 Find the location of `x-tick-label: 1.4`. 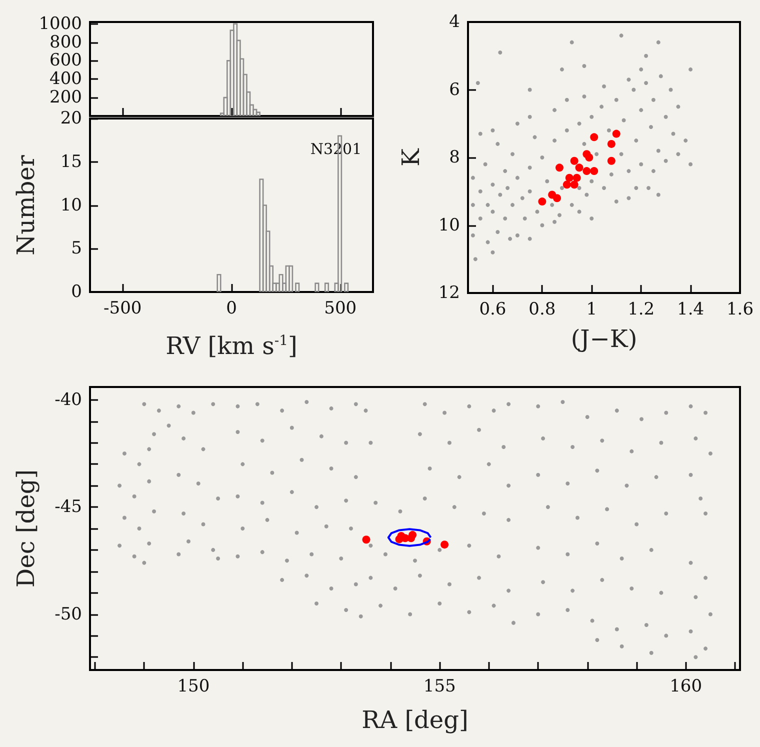

x-tick-label: 1.4 is located at coordinates (690, 310).